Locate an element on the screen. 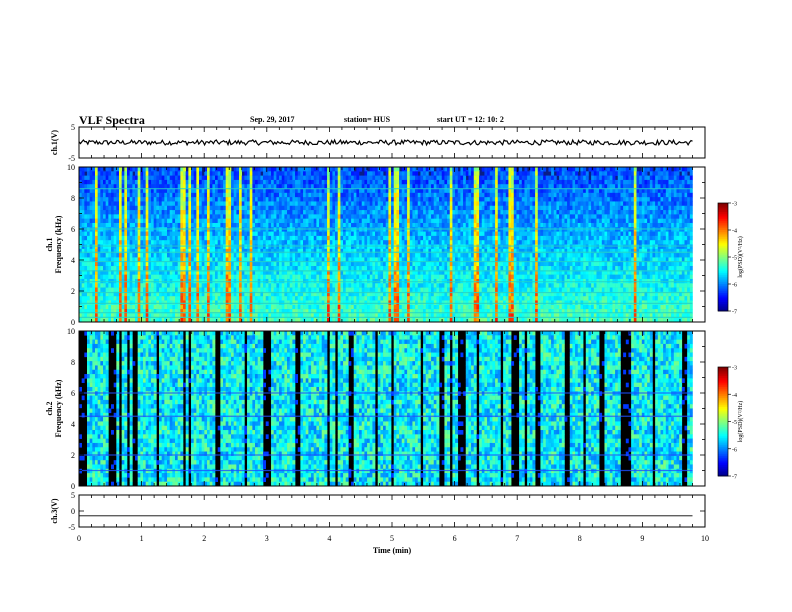  x-tick-label: 0 is located at coordinates (79, 538).